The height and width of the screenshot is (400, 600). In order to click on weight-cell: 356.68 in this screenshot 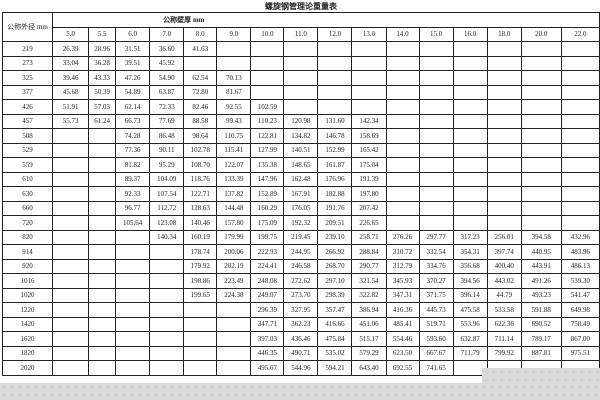, I will do `click(470, 266)`.